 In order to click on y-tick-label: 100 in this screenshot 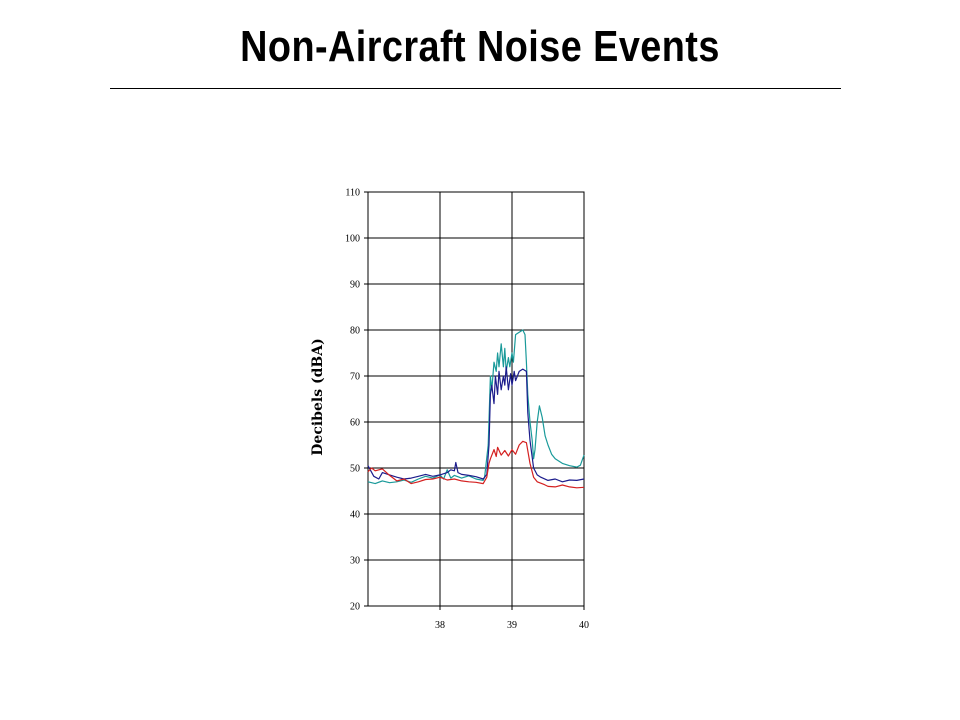, I will do `click(352, 239)`.